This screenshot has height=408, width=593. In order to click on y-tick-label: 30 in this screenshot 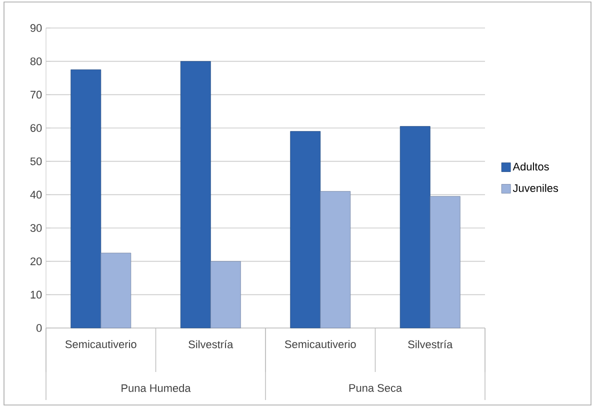, I will do `click(36, 228)`.